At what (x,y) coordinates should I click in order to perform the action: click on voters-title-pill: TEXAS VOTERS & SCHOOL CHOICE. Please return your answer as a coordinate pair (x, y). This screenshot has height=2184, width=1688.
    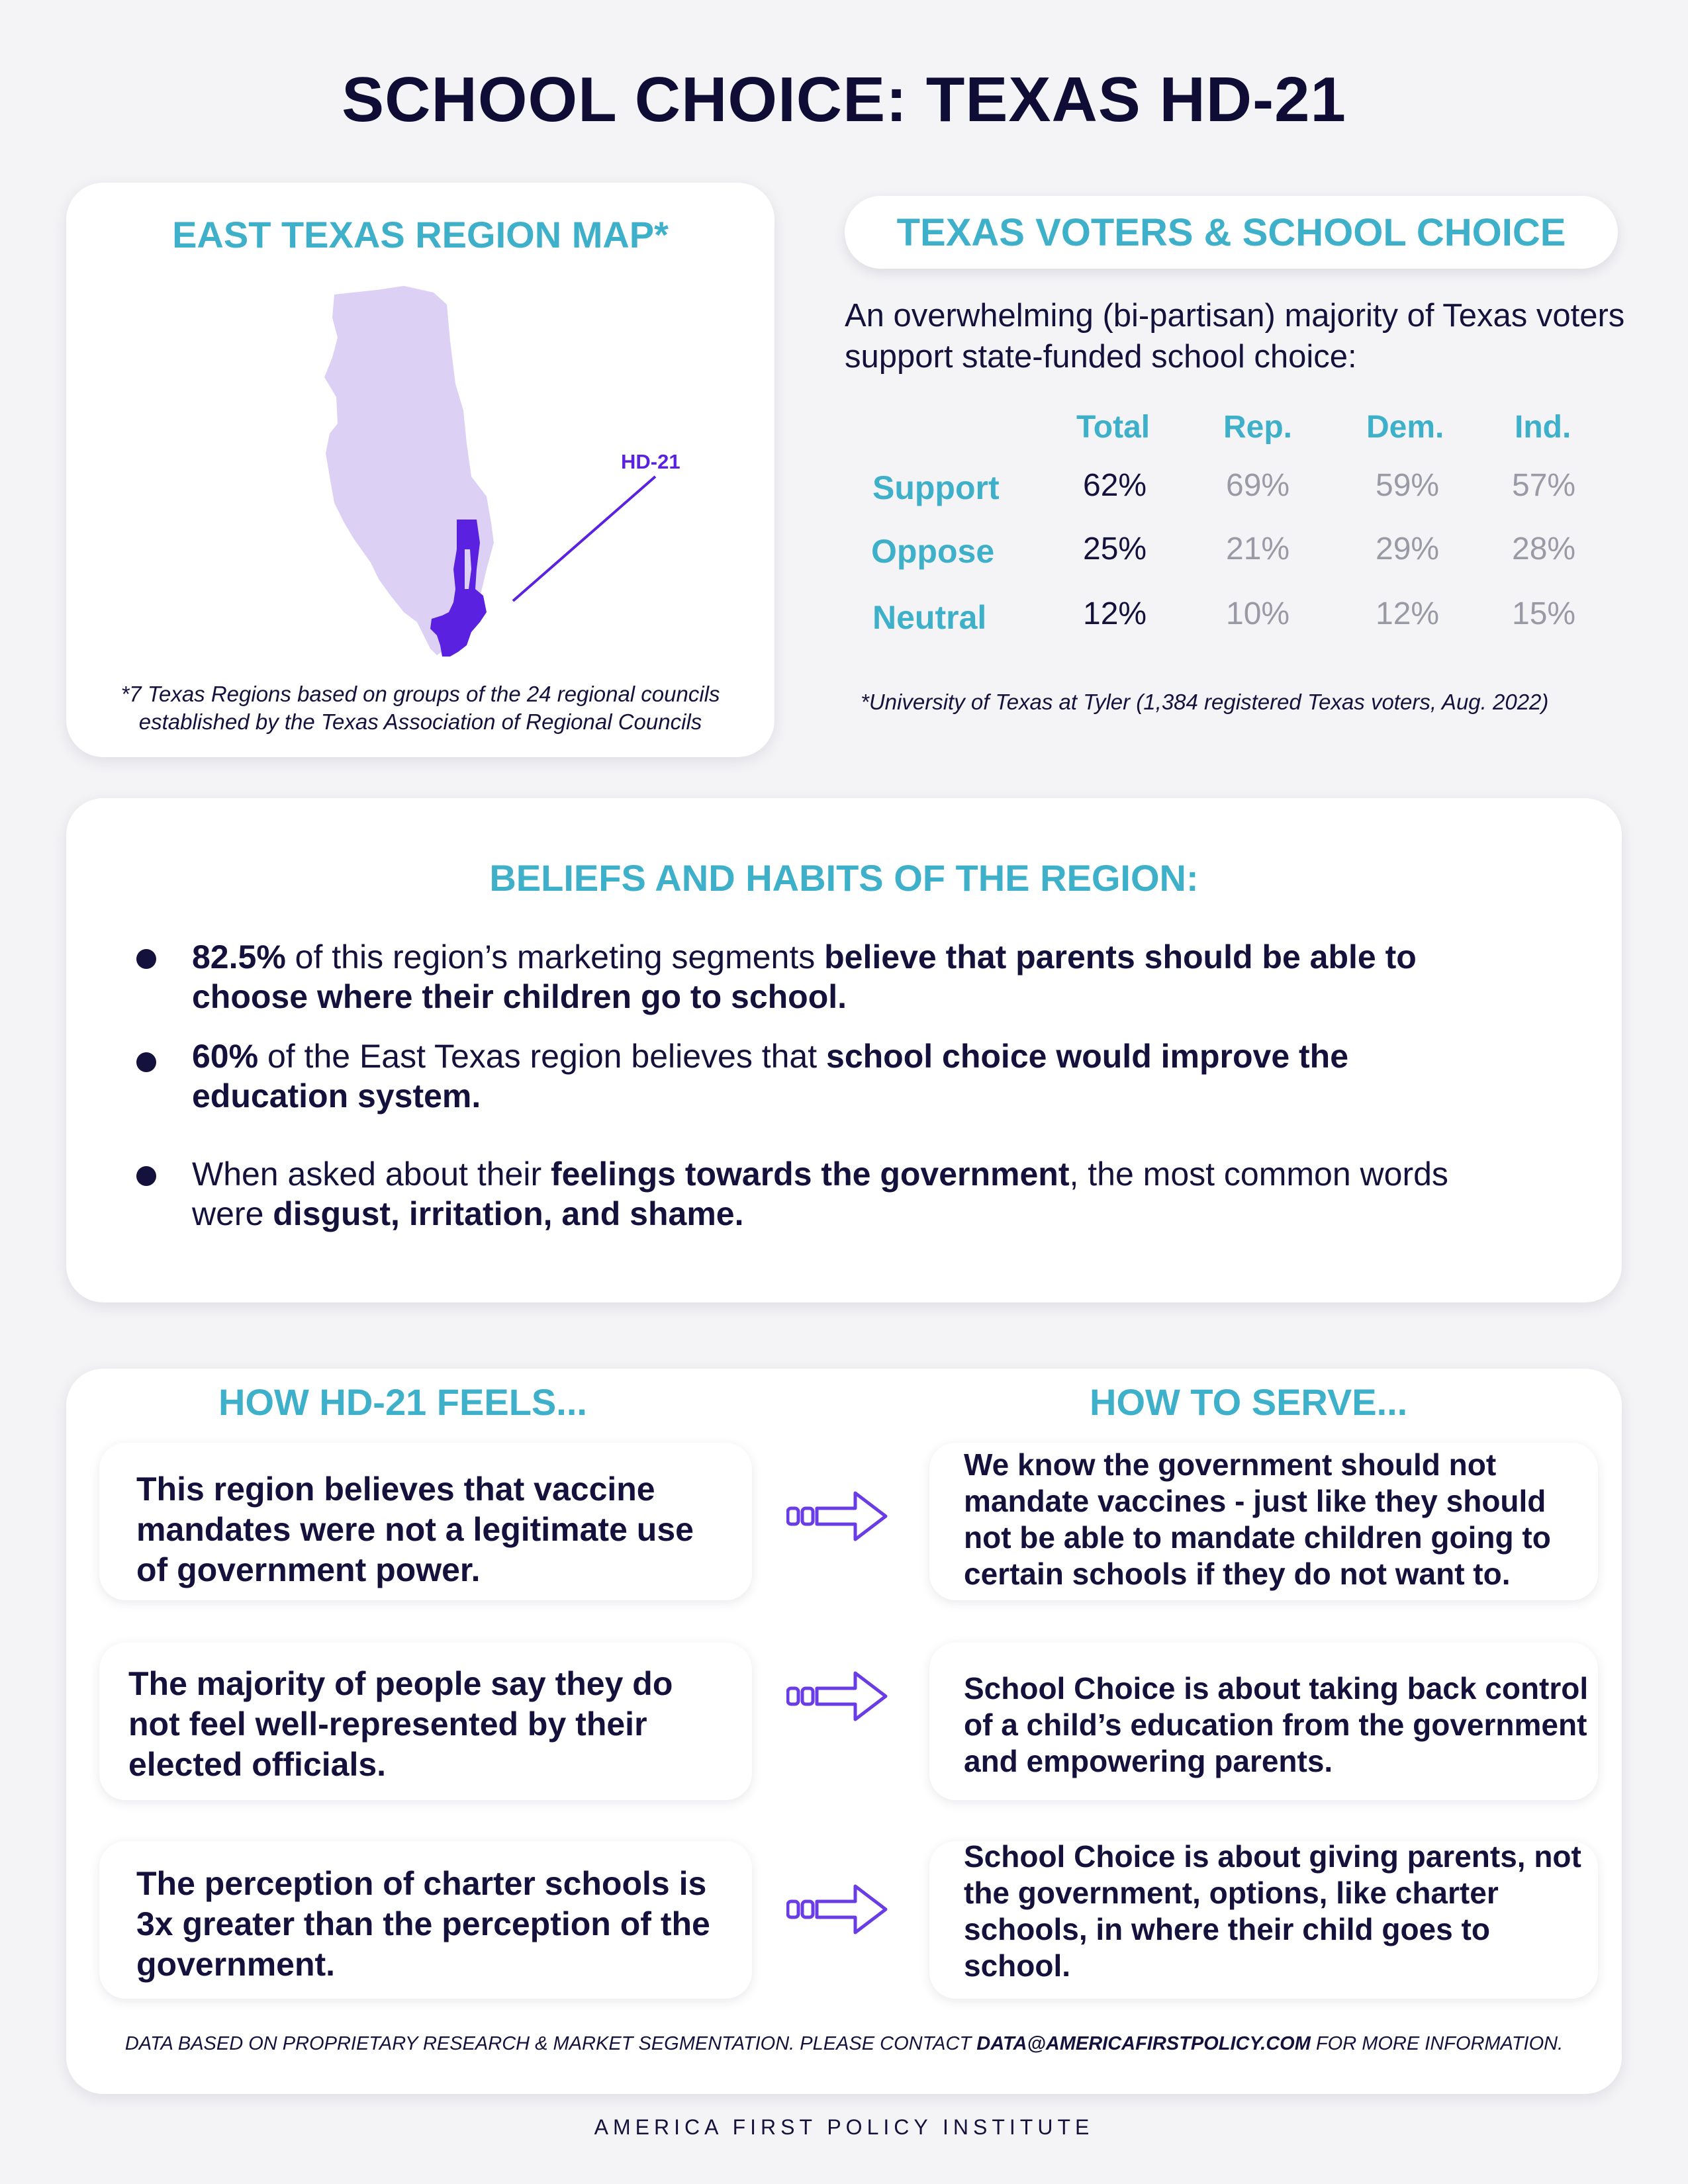
    Looking at the image, I should click on (1231, 232).